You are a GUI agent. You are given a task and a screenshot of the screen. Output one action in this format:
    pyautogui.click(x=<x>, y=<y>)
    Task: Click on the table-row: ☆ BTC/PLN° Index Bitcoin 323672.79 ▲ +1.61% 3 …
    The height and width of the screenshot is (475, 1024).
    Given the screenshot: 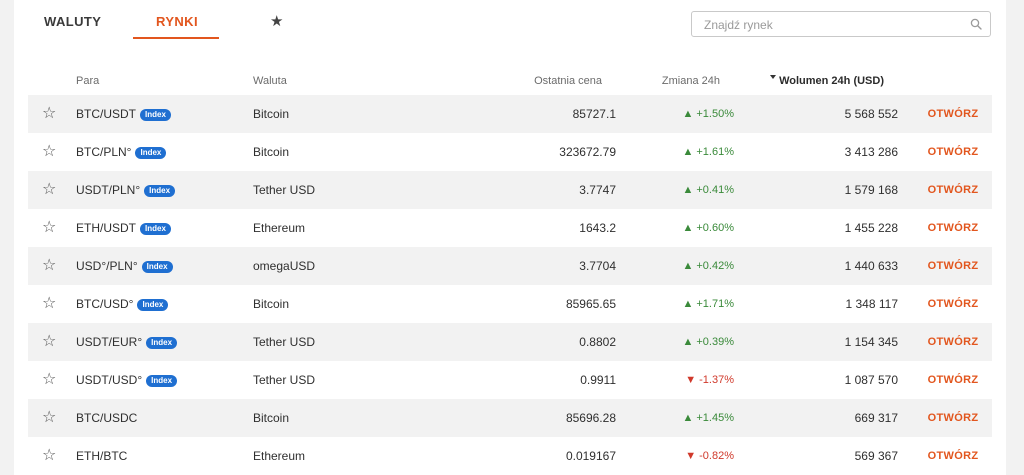 What is the action you would take?
    pyautogui.click(x=510, y=152)
    